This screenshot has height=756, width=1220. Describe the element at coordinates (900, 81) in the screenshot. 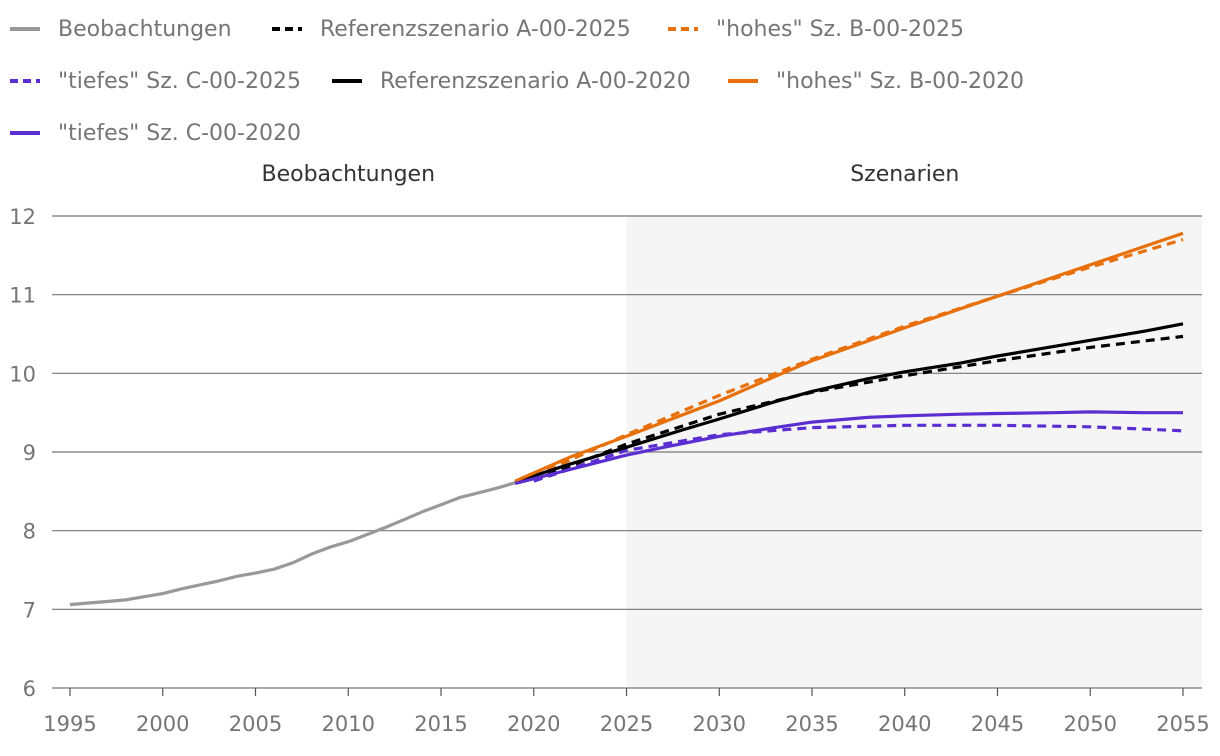

I see `legend-label: "hohes" Sz. B-00-2020` at that location.